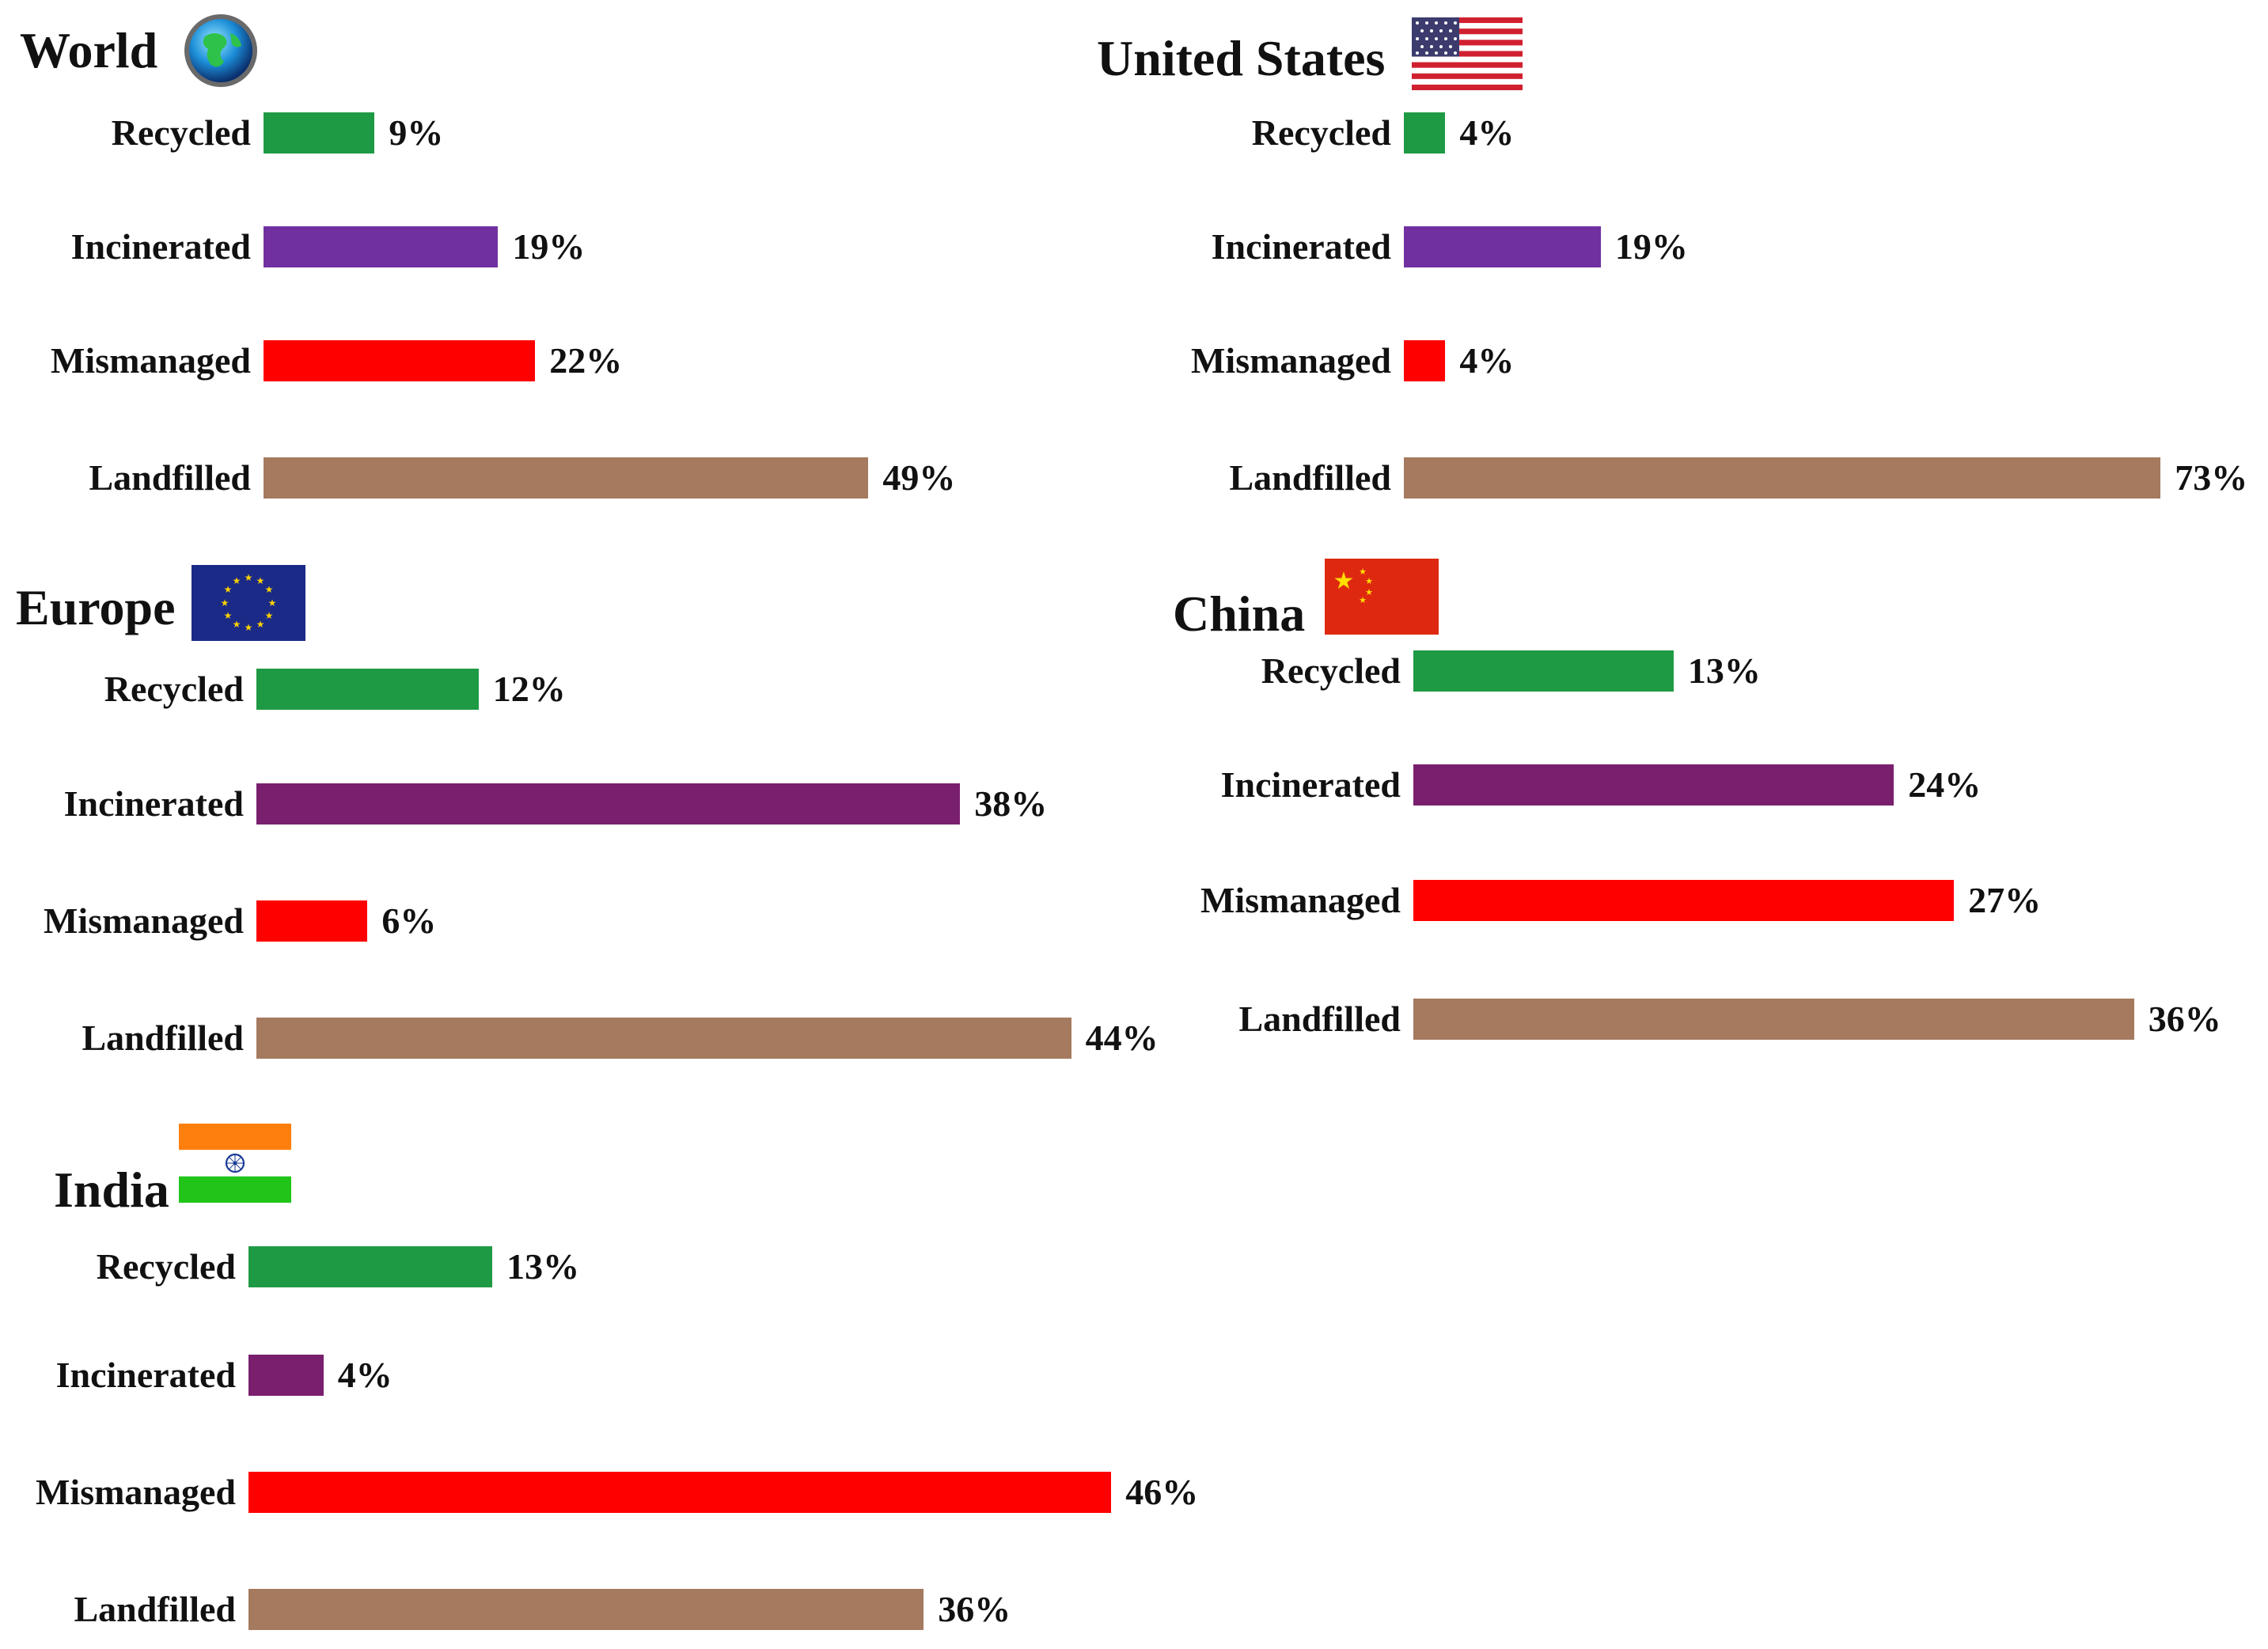 The image size is (2268, 1649). I want to click on china-flag-icon: ★ ★ ★ ★ ★, so click(1382, 597).